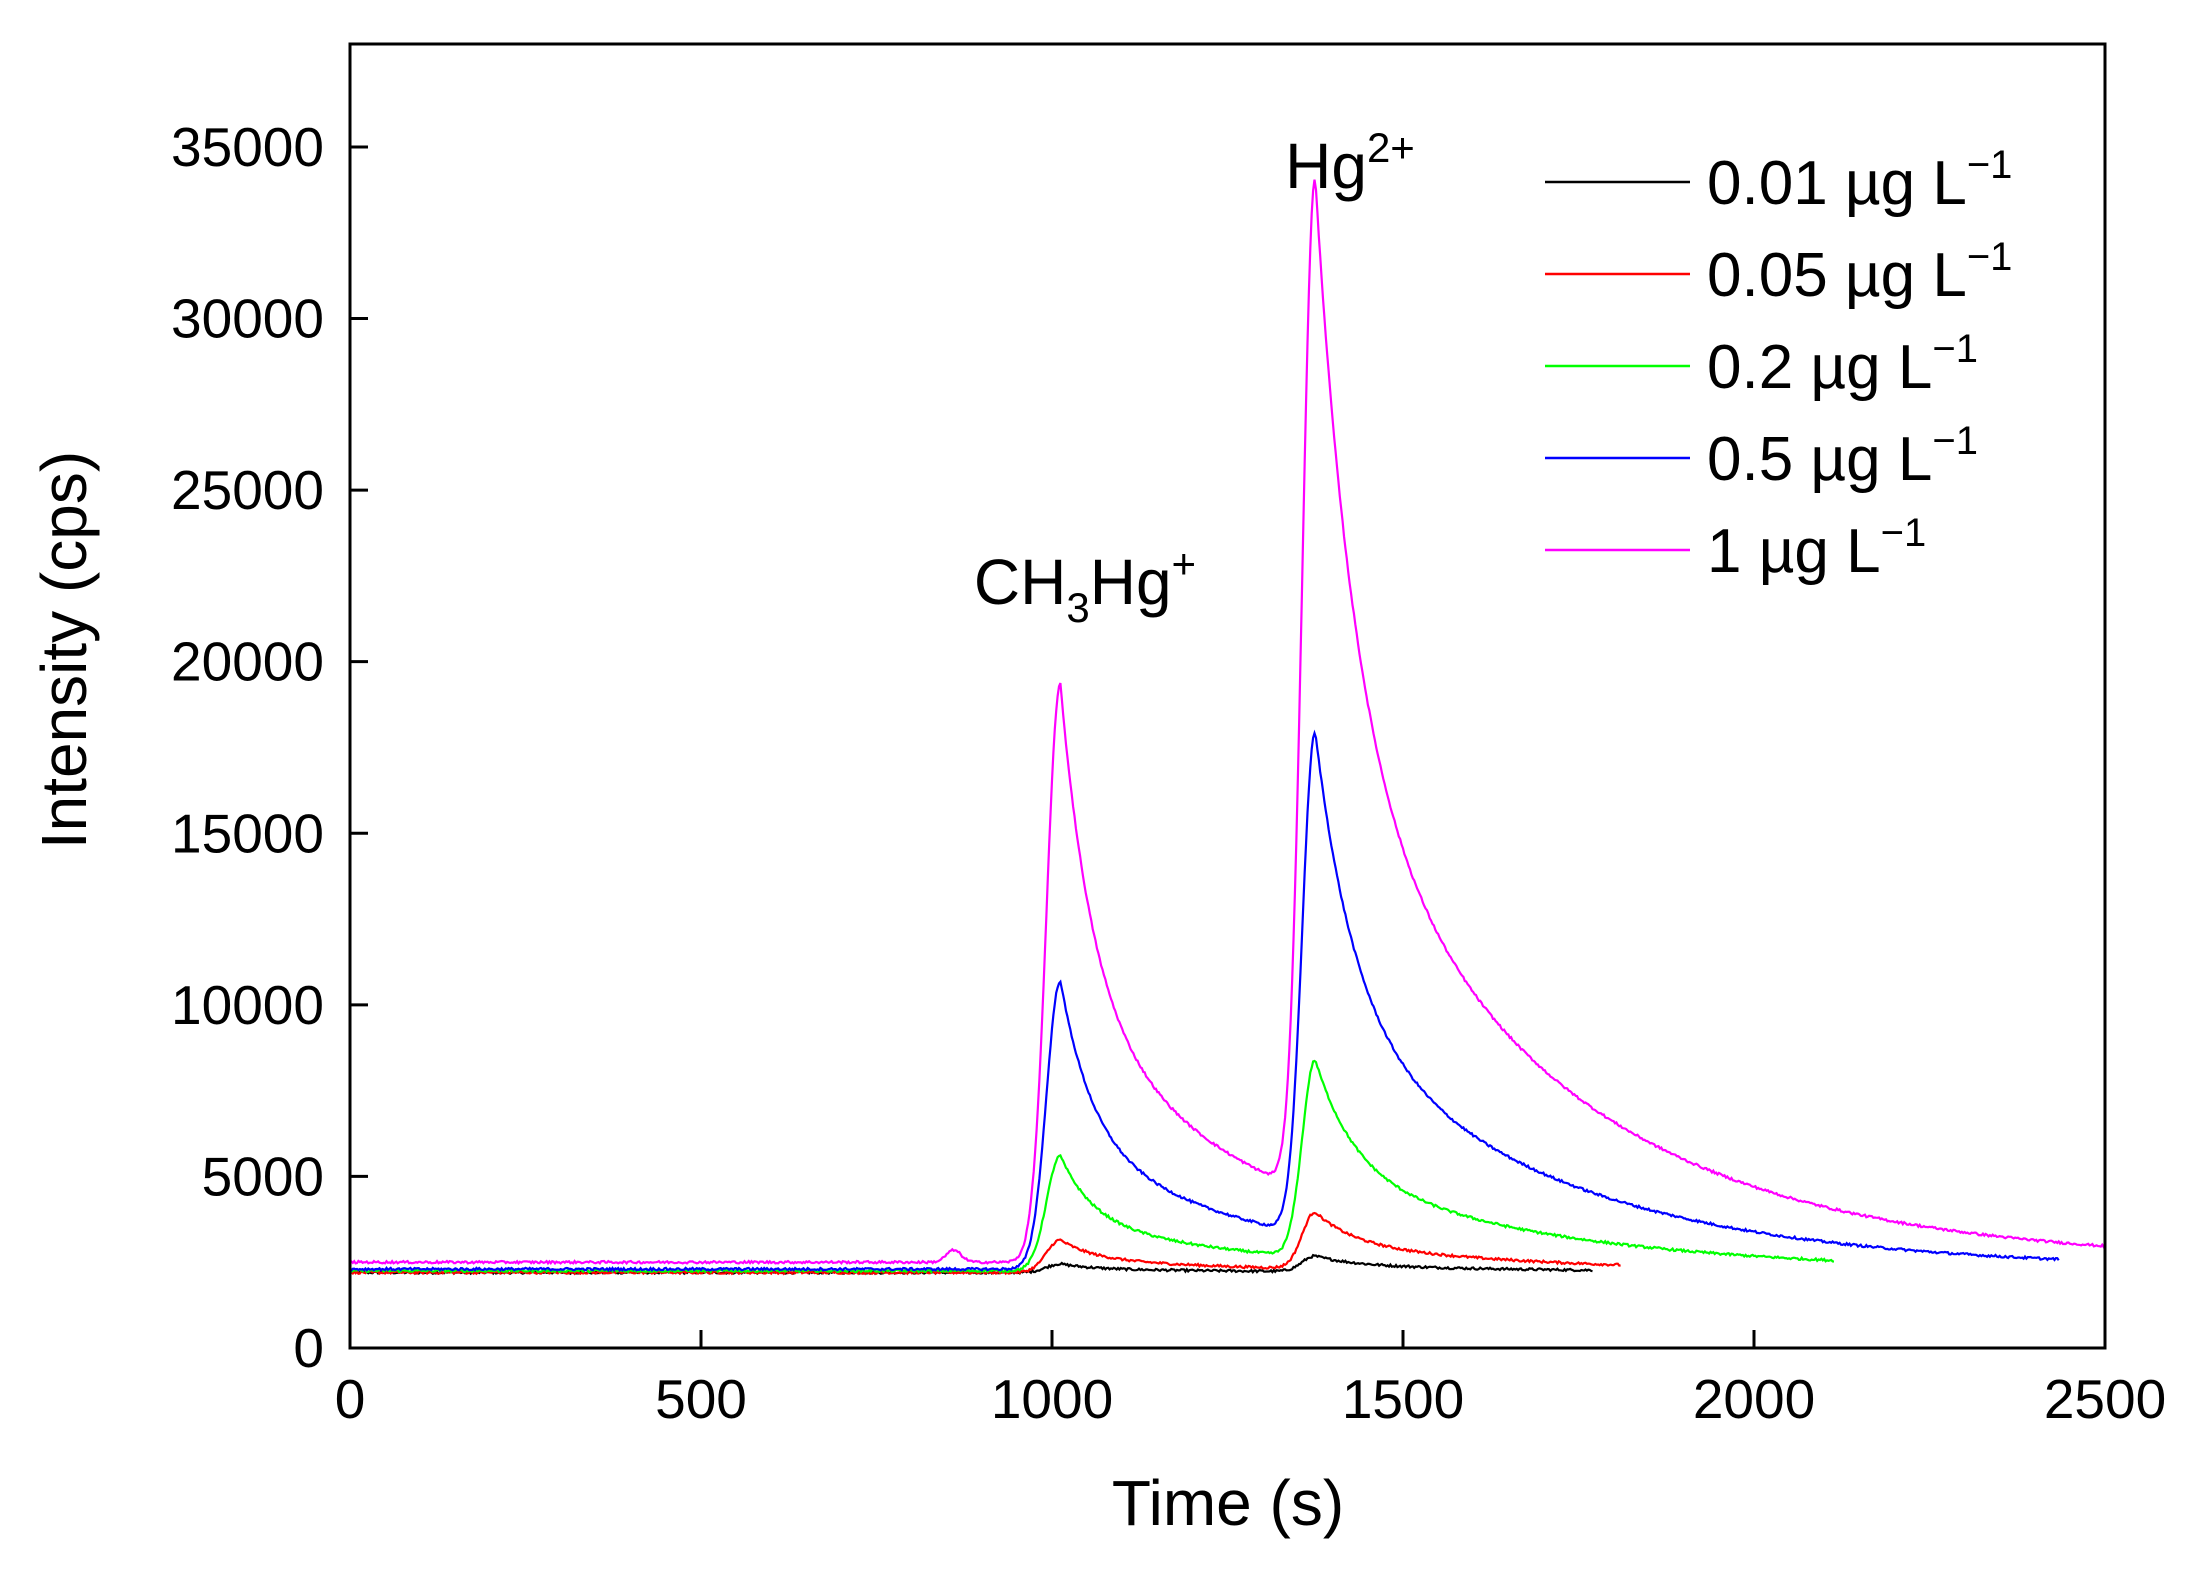  I want to click on legend-label-5: 1 µg L−1, so click(1816, 548).